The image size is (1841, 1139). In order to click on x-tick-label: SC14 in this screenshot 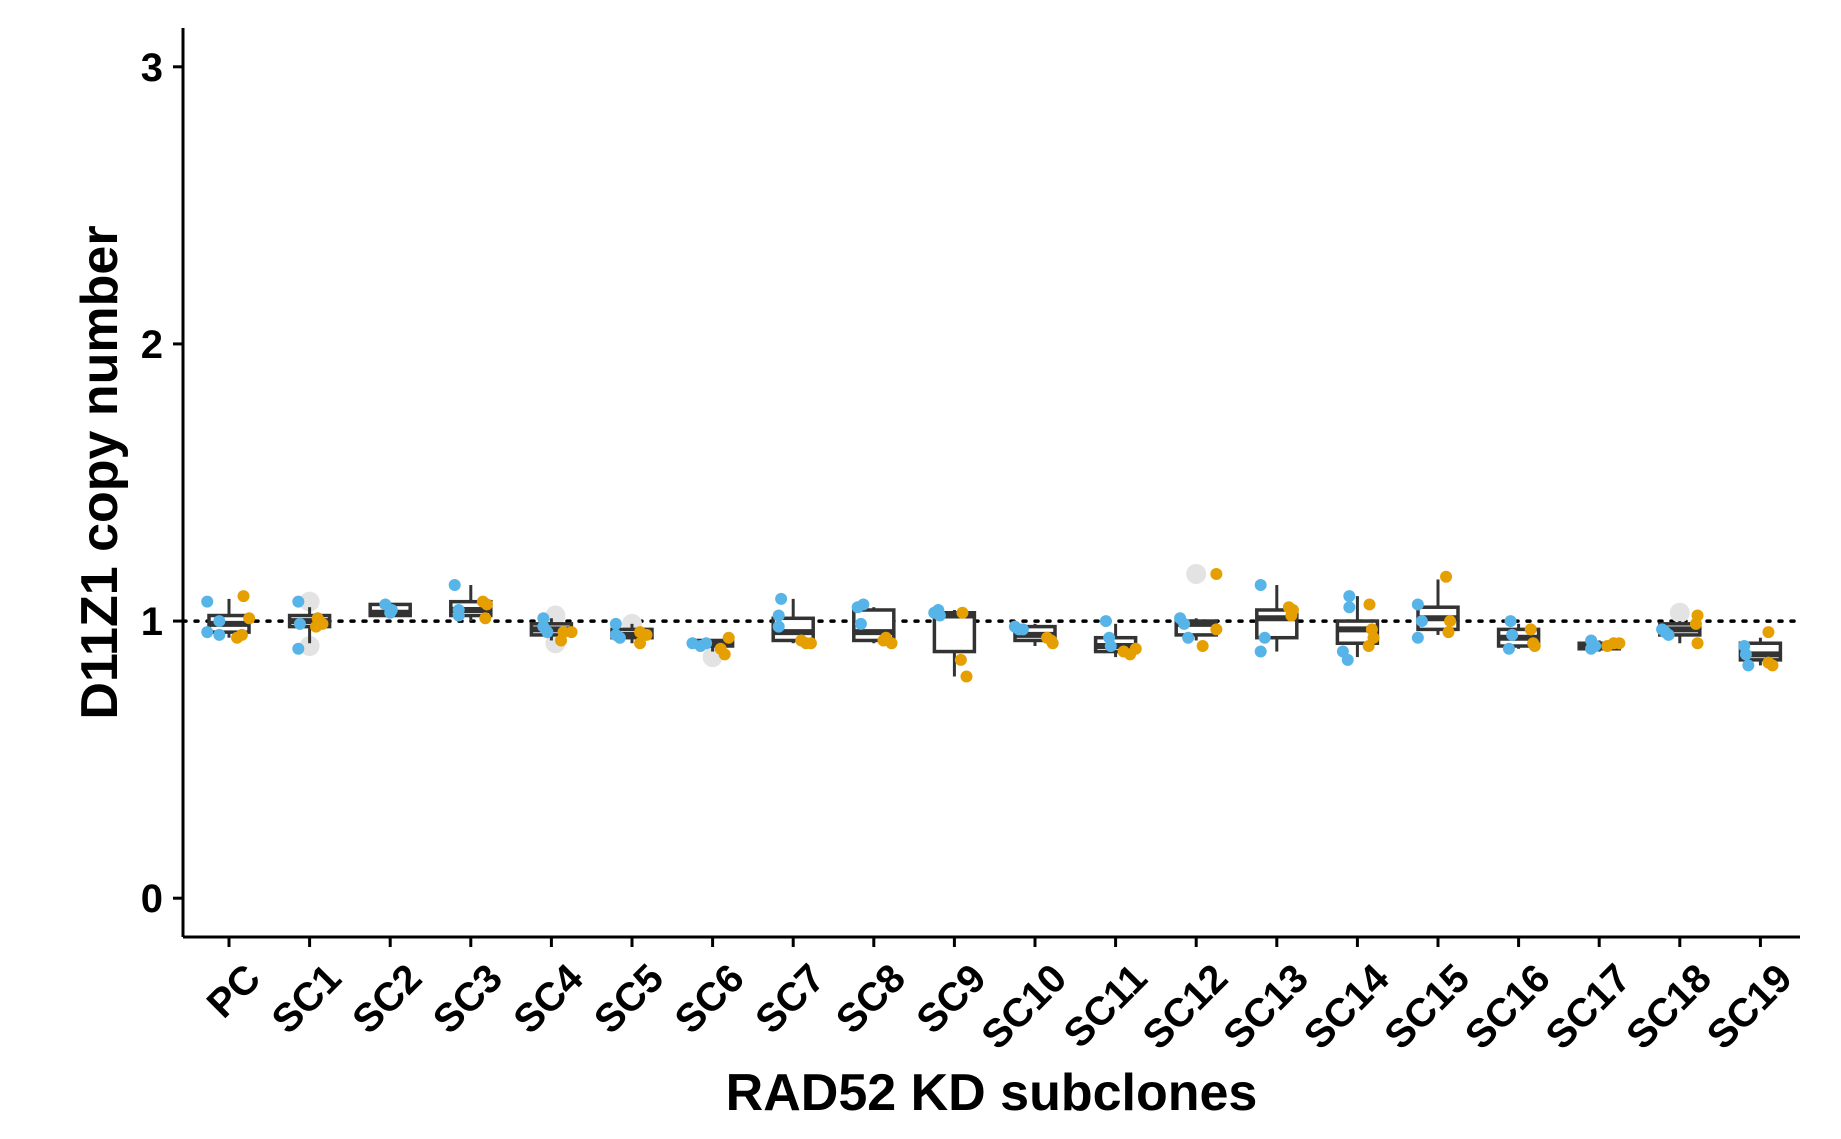, I will do `click(1347, 1007)`.